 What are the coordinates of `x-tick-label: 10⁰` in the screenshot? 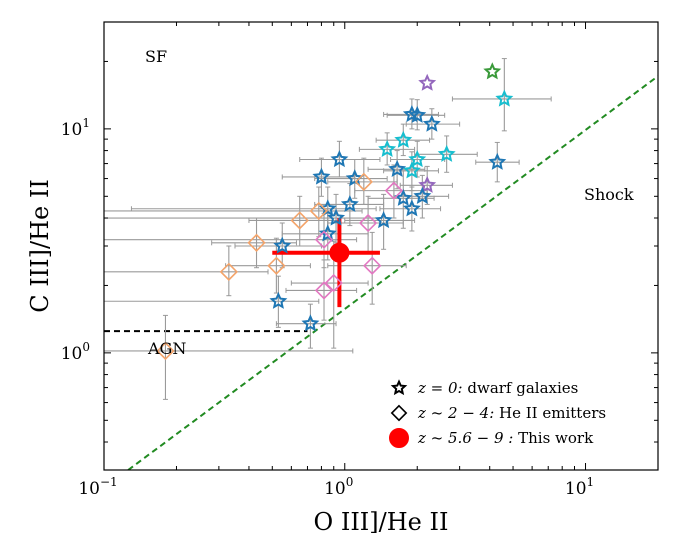 It's located at (338, 487).